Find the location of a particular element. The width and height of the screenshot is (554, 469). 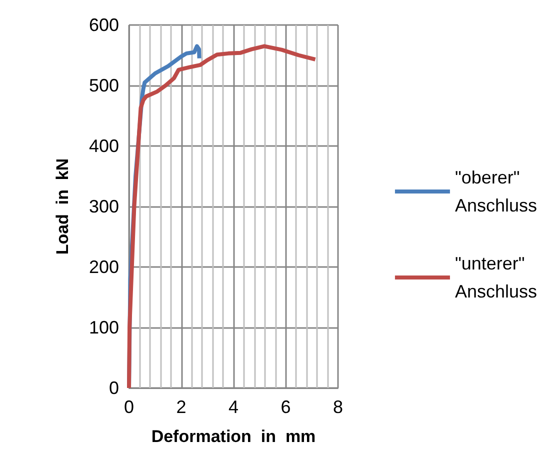

y-tick-label: 0 is located at coordinates (113, 388).